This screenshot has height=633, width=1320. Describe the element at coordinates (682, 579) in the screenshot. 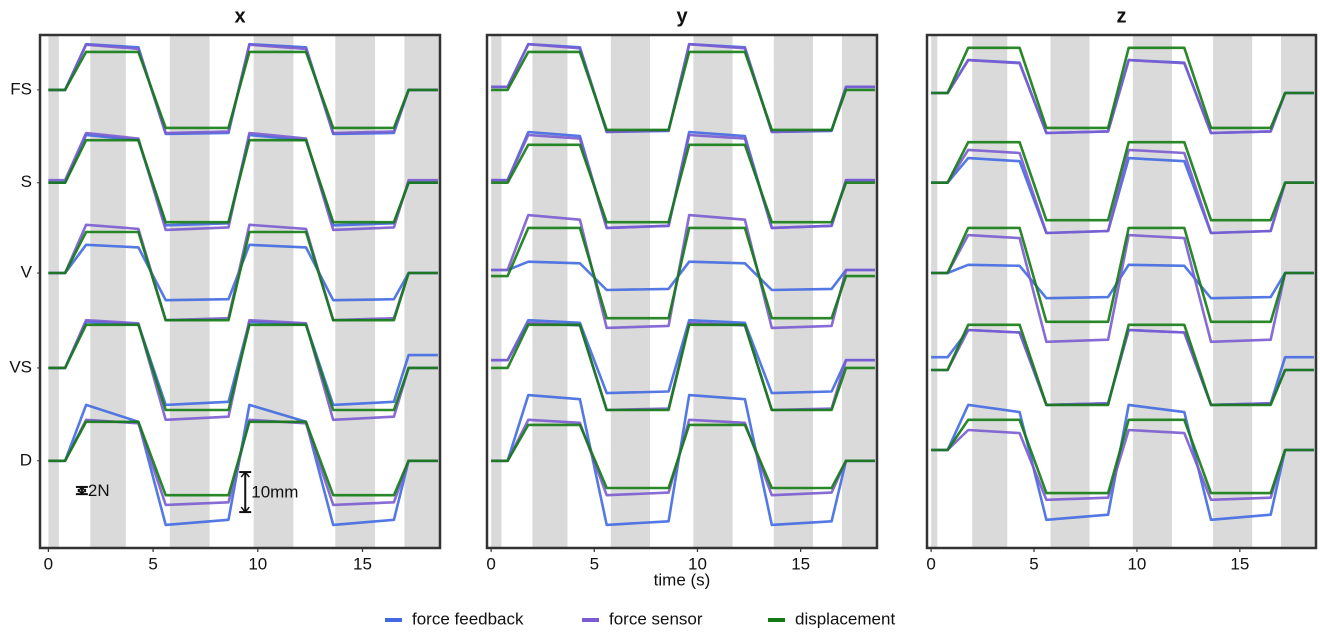

I see `x-axis-label: time (s)` at that location.